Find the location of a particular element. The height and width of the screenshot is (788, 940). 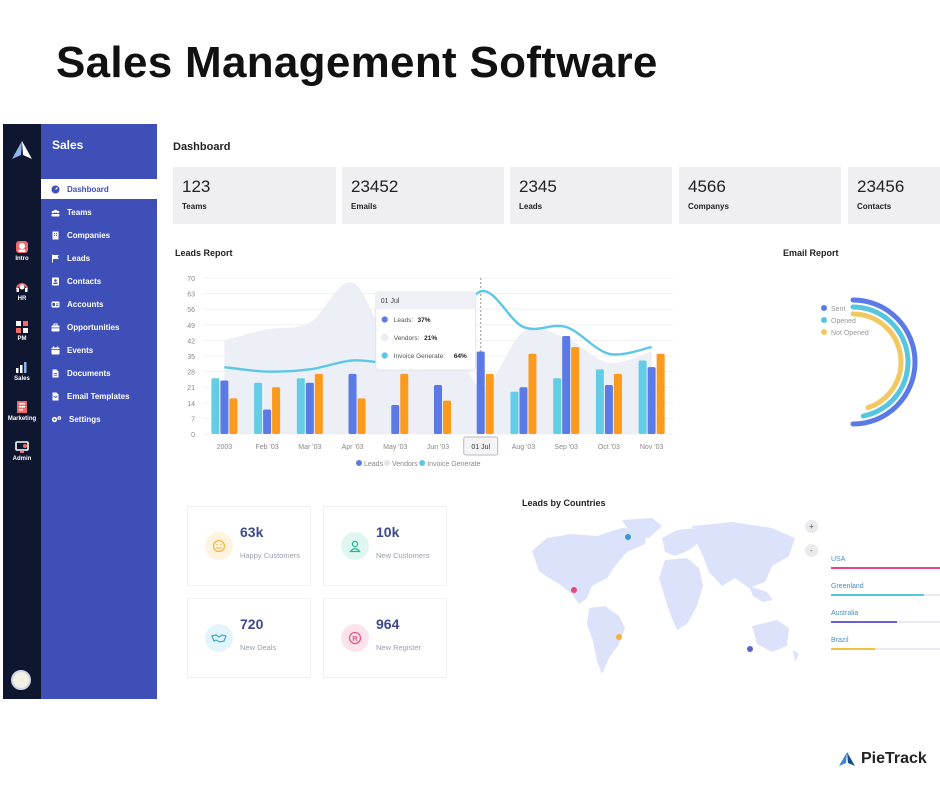

page-headline: Sales Management Software is located at coordinates (357, 62).